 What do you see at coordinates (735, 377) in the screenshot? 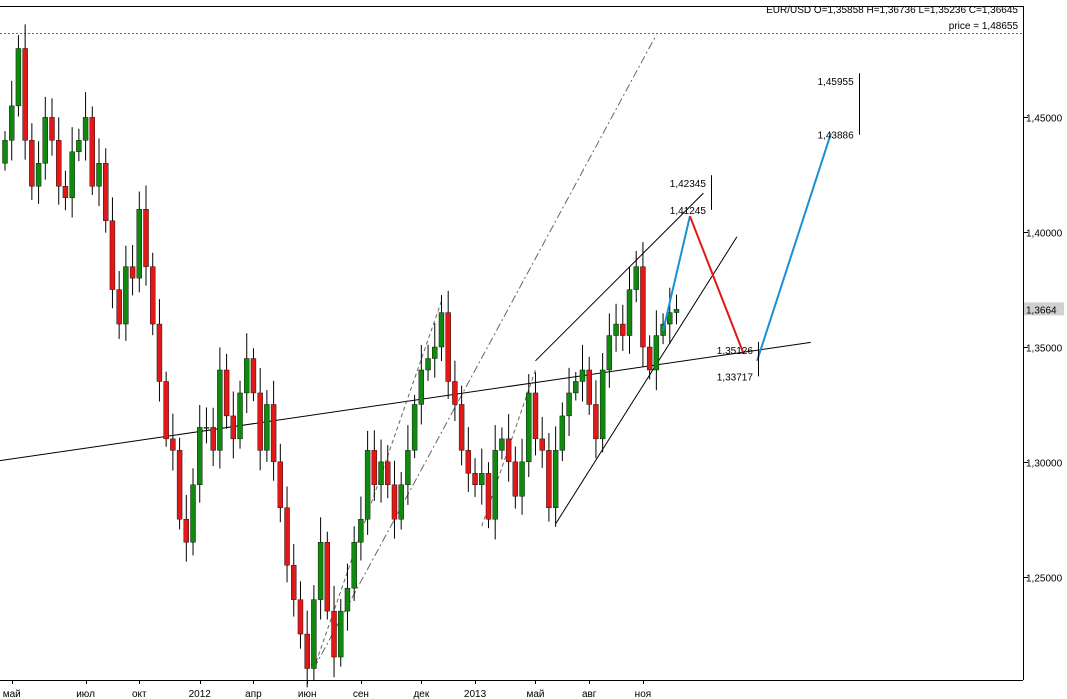
I see `level-label: 1,33717` at bounding box center [735, 377].